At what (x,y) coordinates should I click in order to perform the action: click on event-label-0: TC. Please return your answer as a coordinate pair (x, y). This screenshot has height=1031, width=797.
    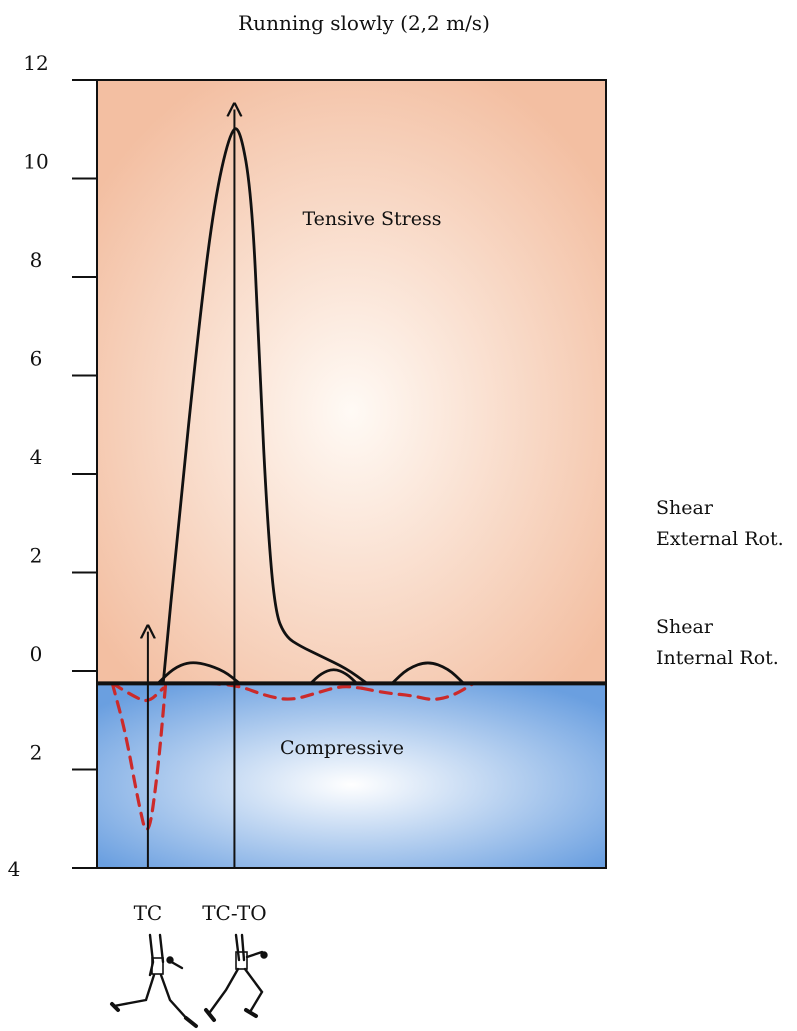
    Looking at the image, I should click on (148, 913).